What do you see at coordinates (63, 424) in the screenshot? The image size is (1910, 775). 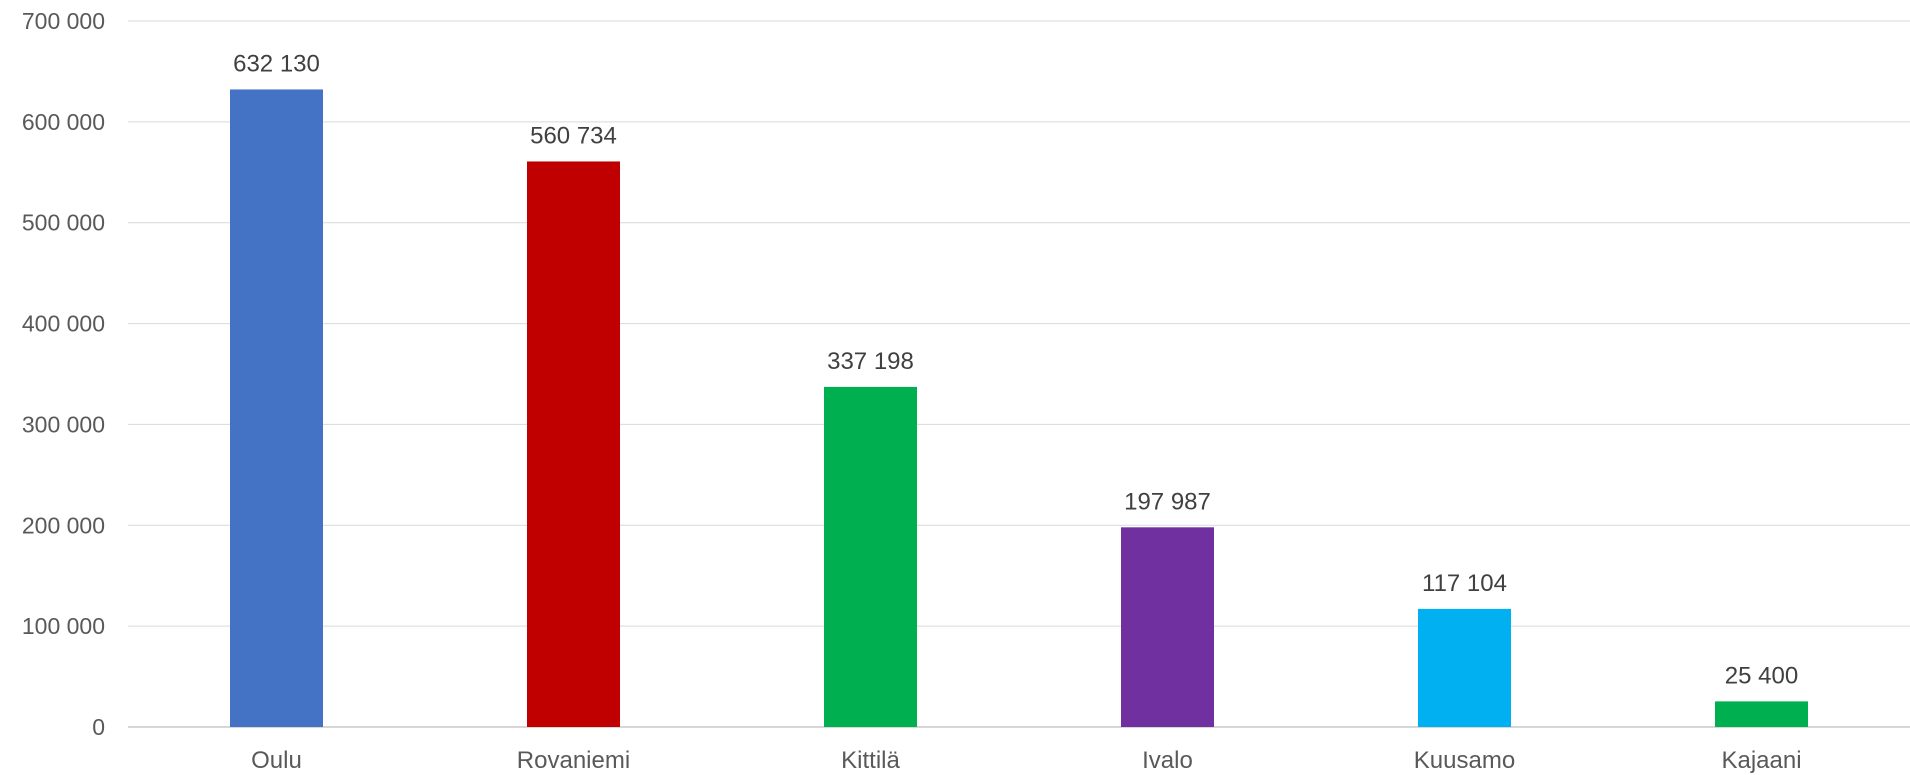 I see `y-tick-label: 300 000` at bounding box center [63, 424].